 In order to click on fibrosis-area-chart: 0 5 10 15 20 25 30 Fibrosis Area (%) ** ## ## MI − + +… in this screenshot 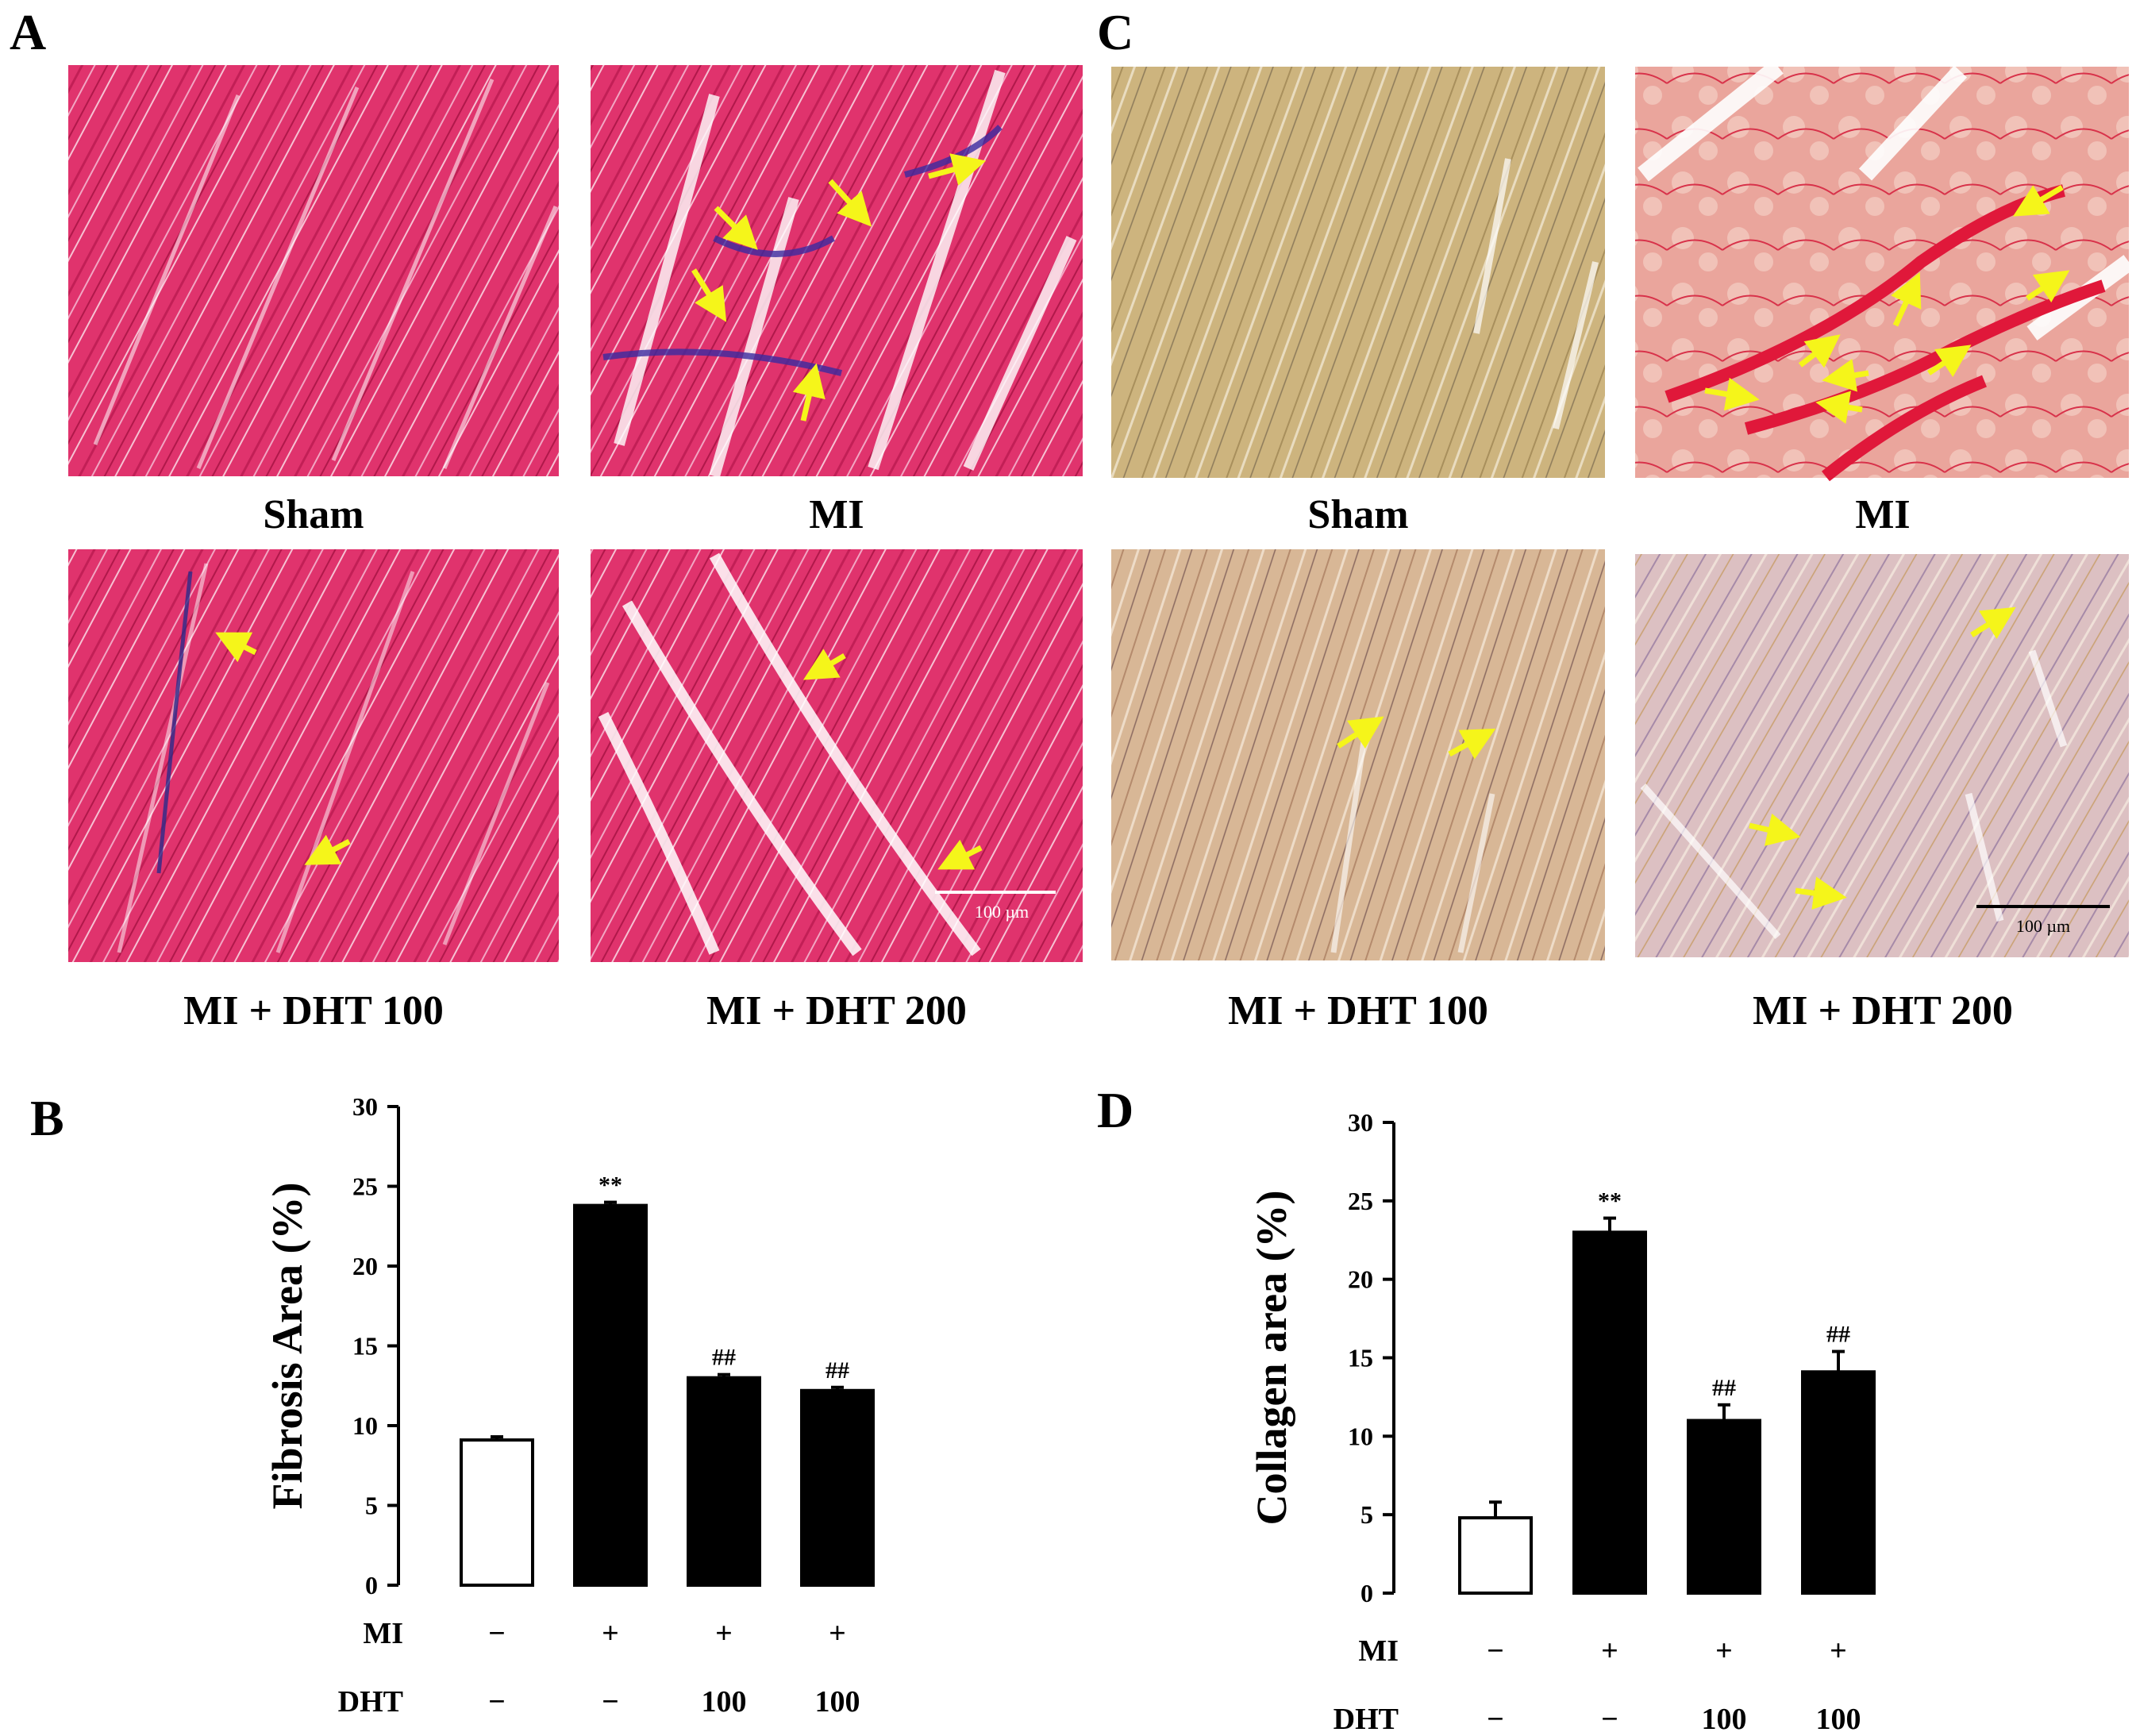, I will do `click(569, 1405)`.